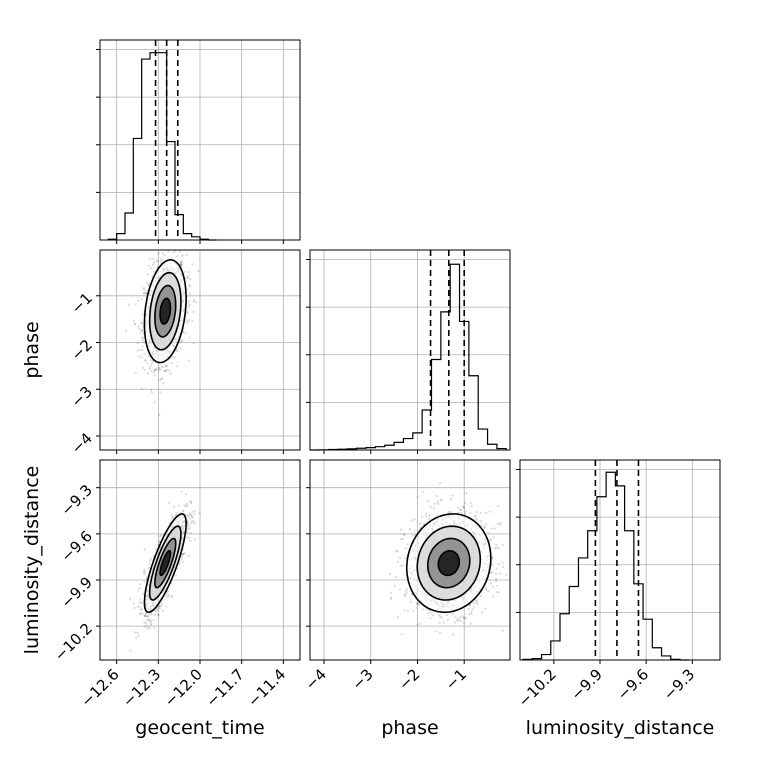 Image resolution: width=760 pixels, height=760 pixels. Describe the element at coordinates (620, 728) in the screenshot. I see `x-axis-label-luminosity_distance: luminosity_distance` at that location.